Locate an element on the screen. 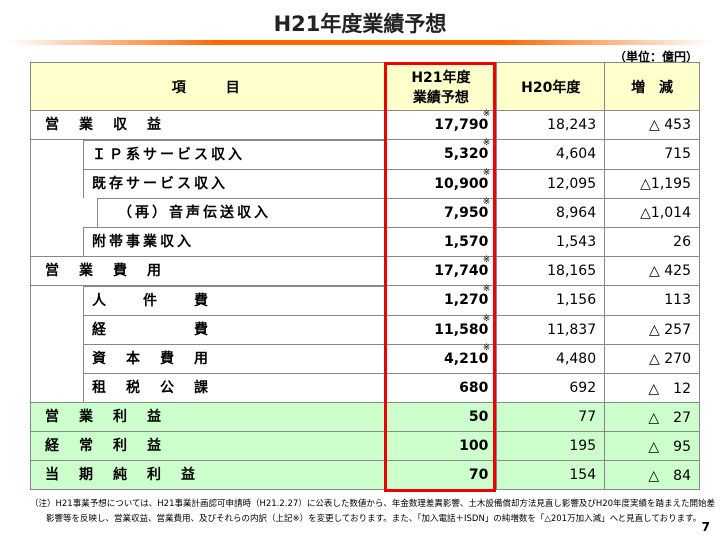  h20-value: 12,095 is located at coordinates (572, 183).